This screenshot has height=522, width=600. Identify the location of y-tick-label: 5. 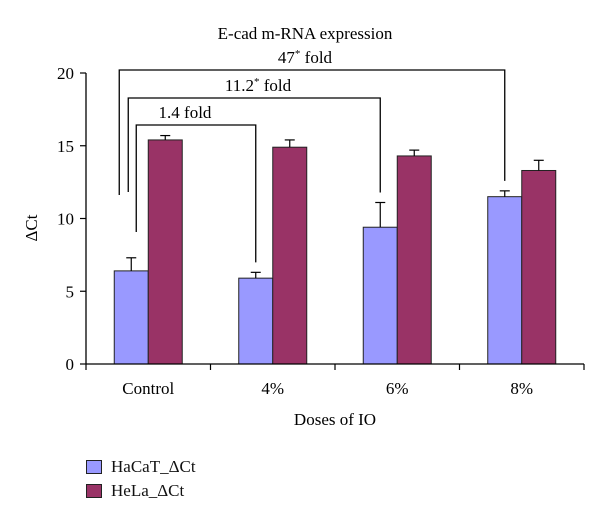
(70, 291).